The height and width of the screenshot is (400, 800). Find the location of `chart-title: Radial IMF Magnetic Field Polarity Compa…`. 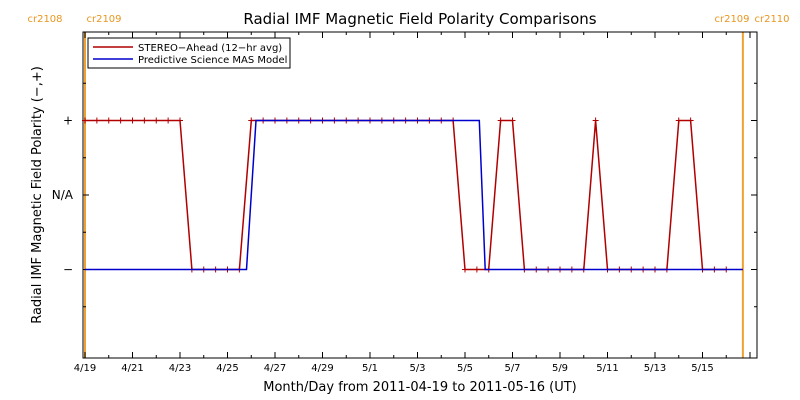

chart-title: Radial IMF Magnetic Field Polarity Compa… is located at coordinates (419, 19).